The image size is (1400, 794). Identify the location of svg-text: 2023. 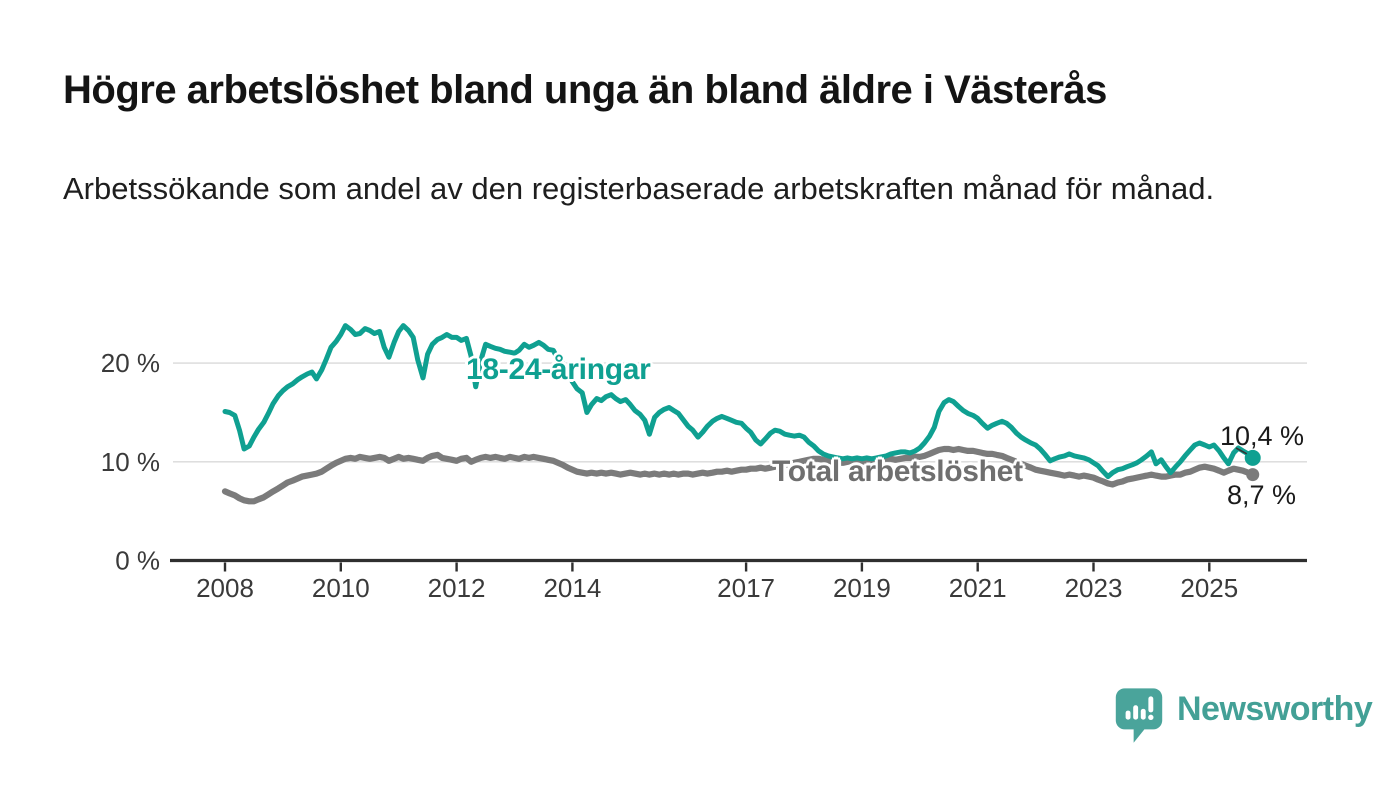
(1094, 588).